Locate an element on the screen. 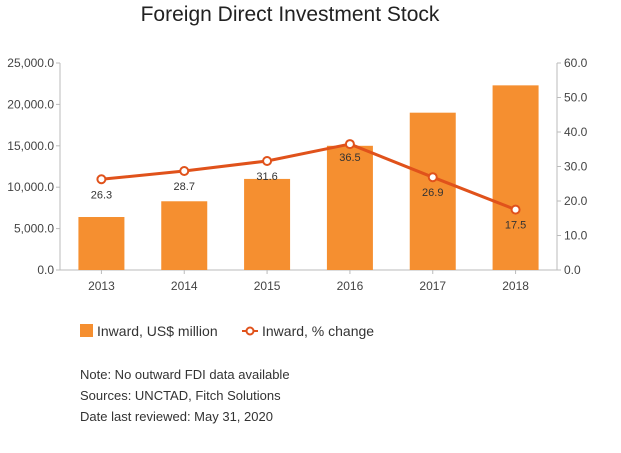 This screenshot has width=621, height=453. data-label: 26.3 is located at coordinates (101, 195).